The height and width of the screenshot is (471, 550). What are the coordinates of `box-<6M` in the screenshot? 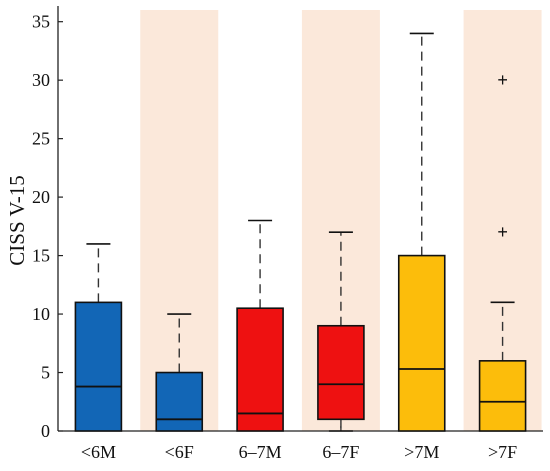 It's located at (98, 337).